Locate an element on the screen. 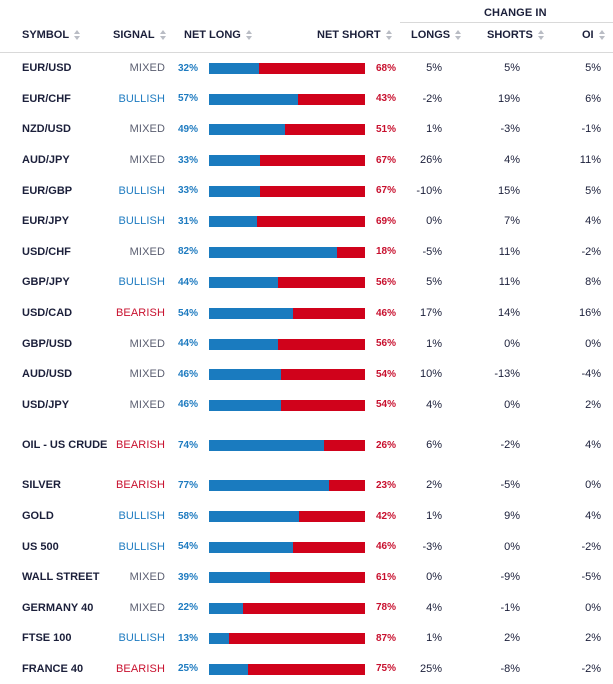  table-row: USD/CHF MIXED 82% 18% -5% 11% -2% is located at coordinates (306, 252).